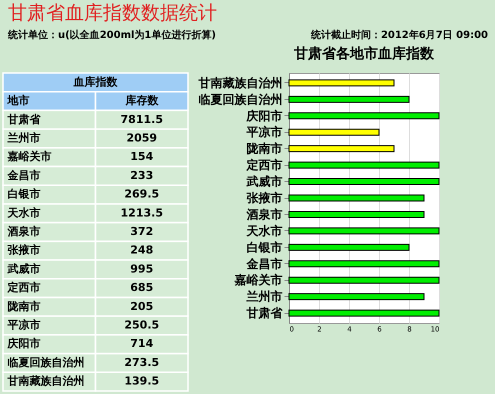 This screenshot has height=397, width=500. What do you see at coordinates (23, 213) in the screenshot?
I see `category-label: 天水市` at bounding box center [23, 213].